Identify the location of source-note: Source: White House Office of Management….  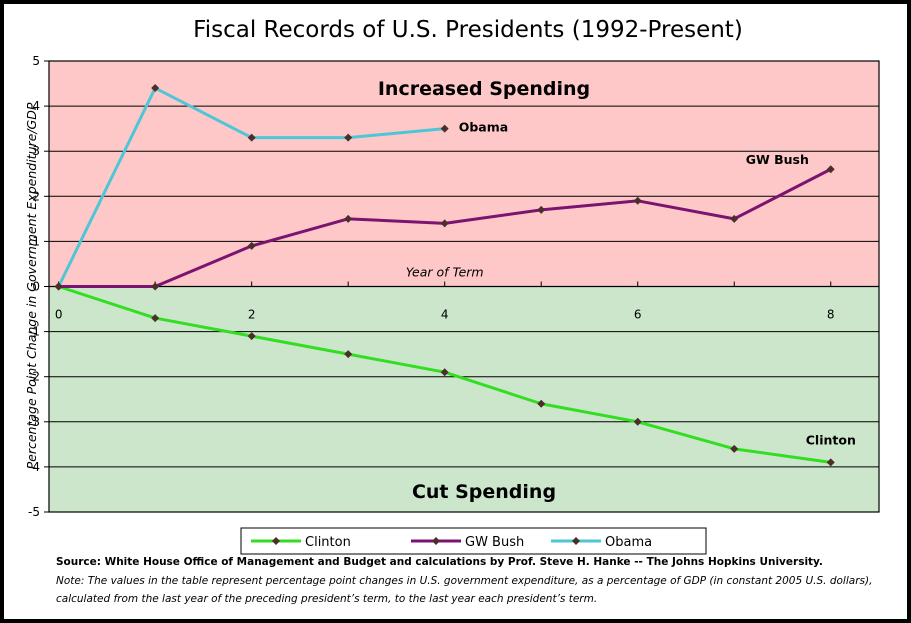
(439, 562).